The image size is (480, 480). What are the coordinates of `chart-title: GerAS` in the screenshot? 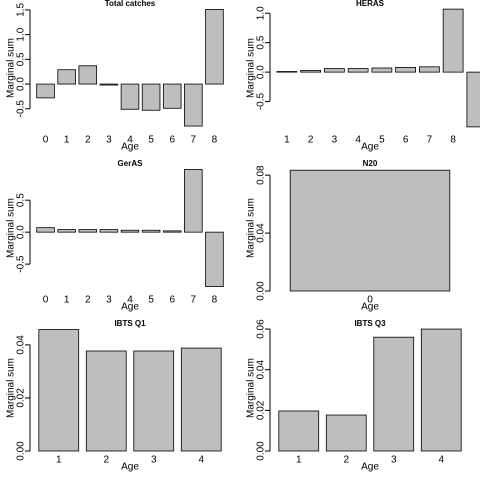 It's located at (131, 163).